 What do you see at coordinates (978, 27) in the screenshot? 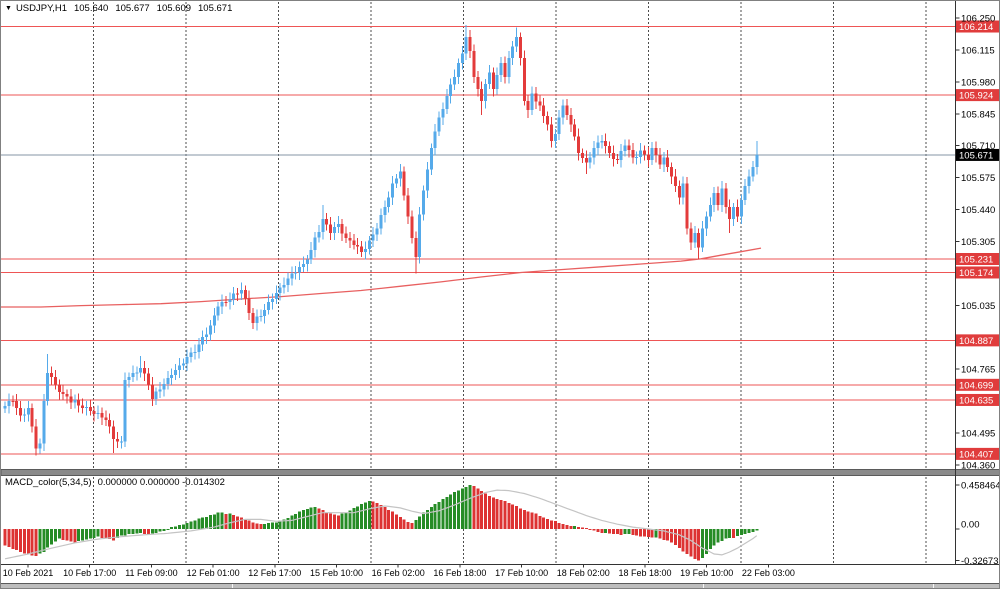
I see `sr-price-label: 106.214` at bounding box center [978, 27].